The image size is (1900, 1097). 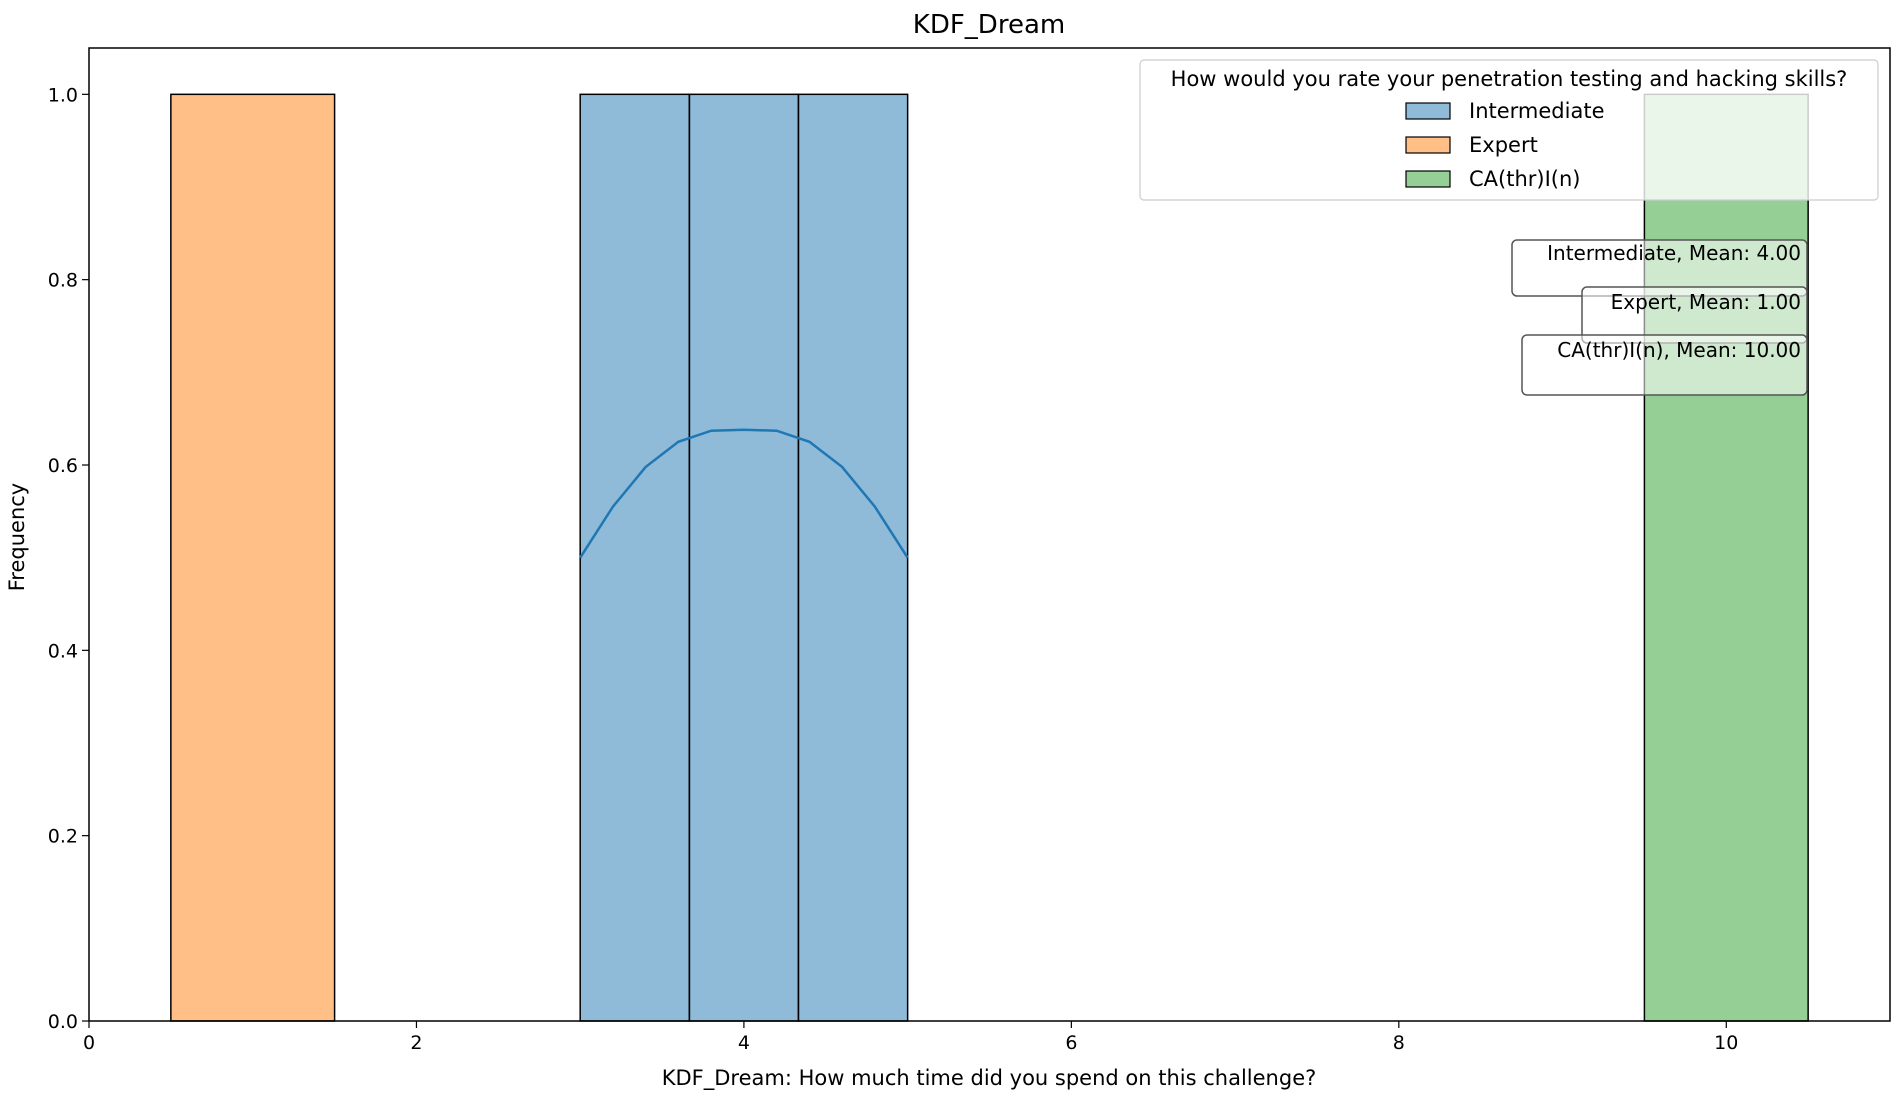 I want to click on legend-box, so click(x=1509, y=130).